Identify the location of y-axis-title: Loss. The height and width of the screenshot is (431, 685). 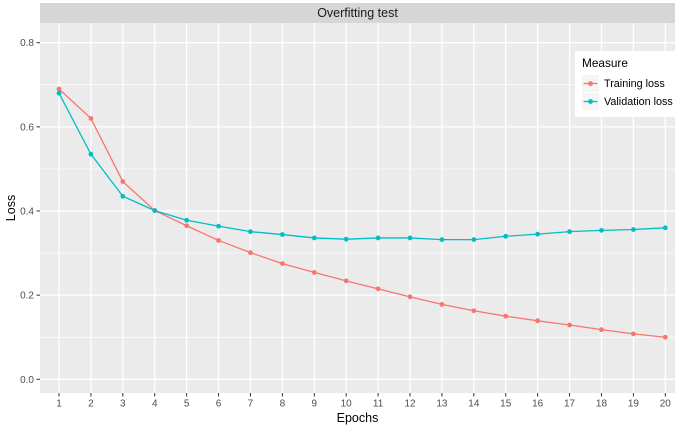
(11, 208).